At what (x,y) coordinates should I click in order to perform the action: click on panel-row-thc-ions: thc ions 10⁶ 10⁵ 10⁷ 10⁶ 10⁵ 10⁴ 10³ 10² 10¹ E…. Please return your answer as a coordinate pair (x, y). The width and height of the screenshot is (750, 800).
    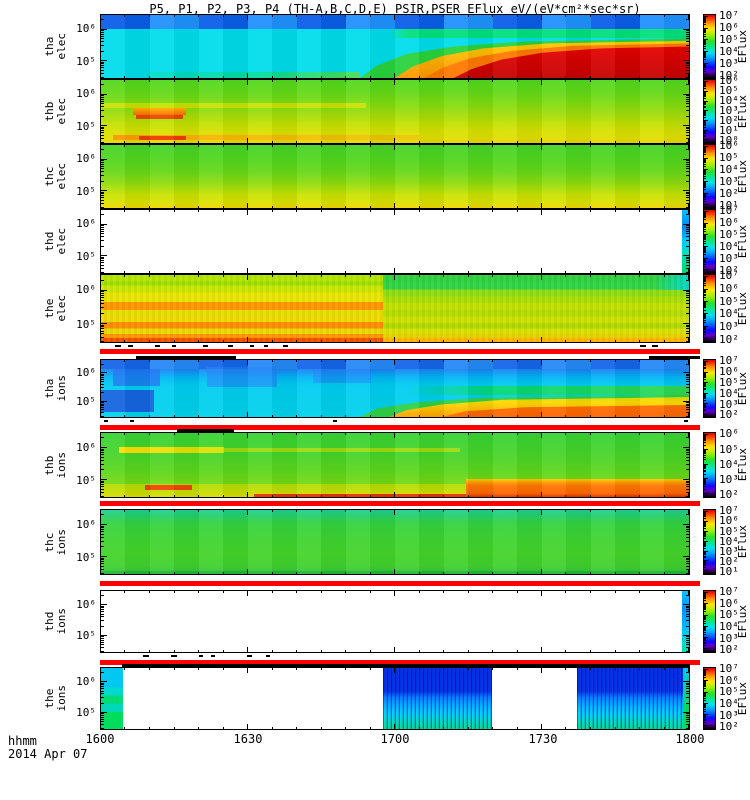
    Looking at the image, I should click on (375, 541).